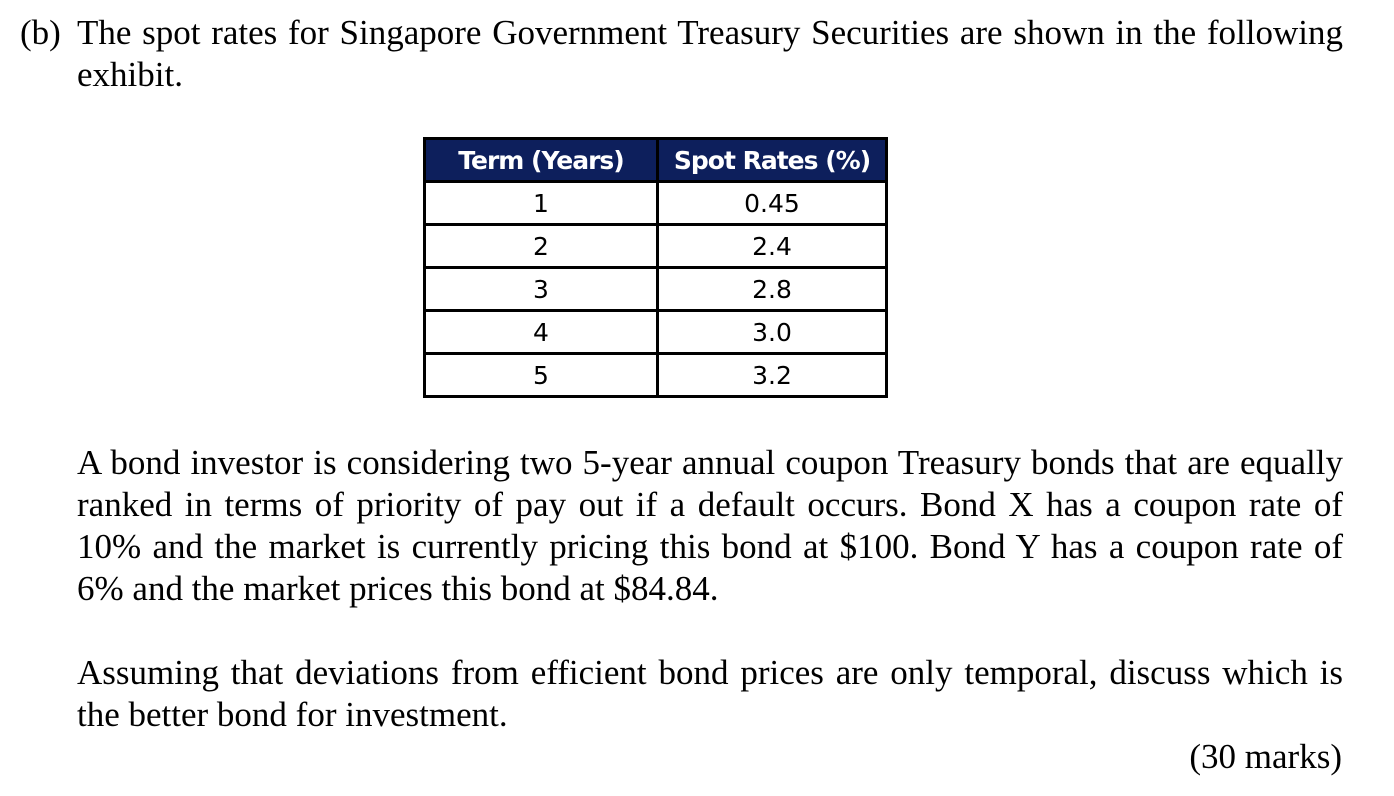 This screenshot has width=1394, height=796. I want to click on term-cell: 3, so click(541, 289).